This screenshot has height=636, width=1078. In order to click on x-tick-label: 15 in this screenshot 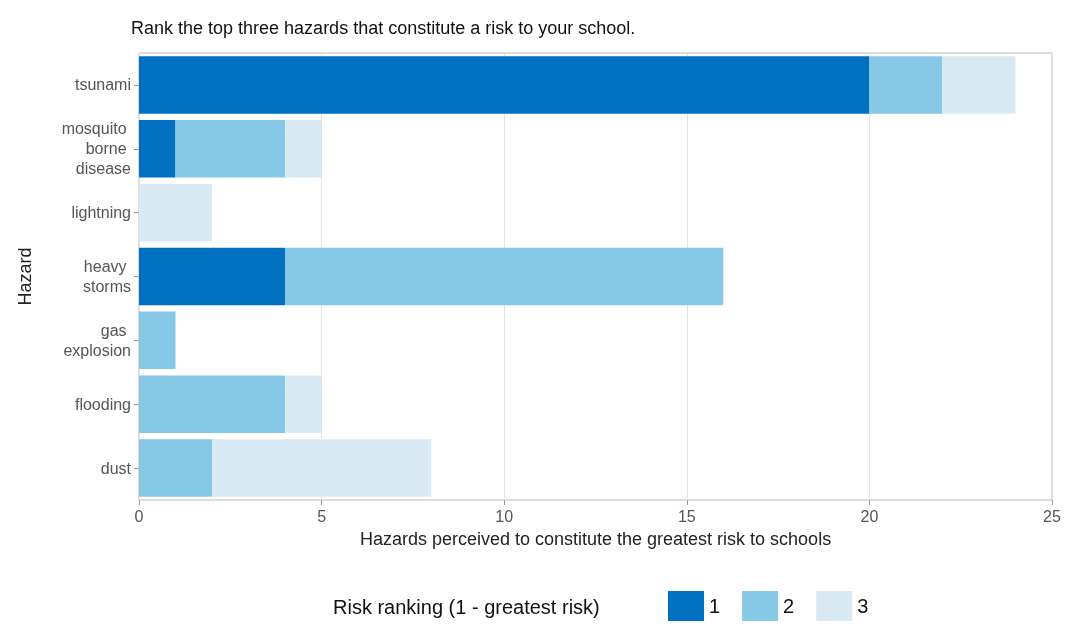, I will do `click(686, 516)`.